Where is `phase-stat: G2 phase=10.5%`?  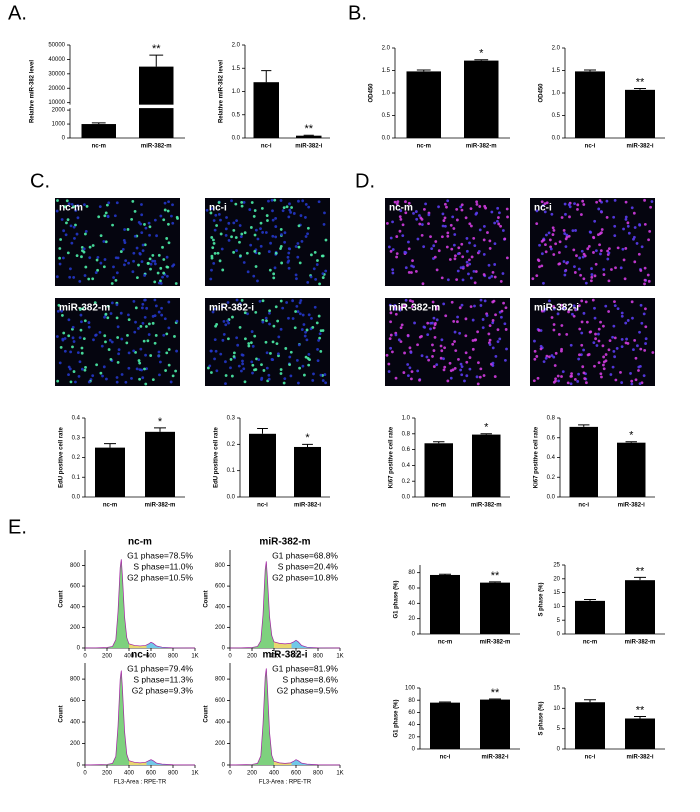 phase-stat: G2 phase=10.5% is located at coordinates (160, 577).